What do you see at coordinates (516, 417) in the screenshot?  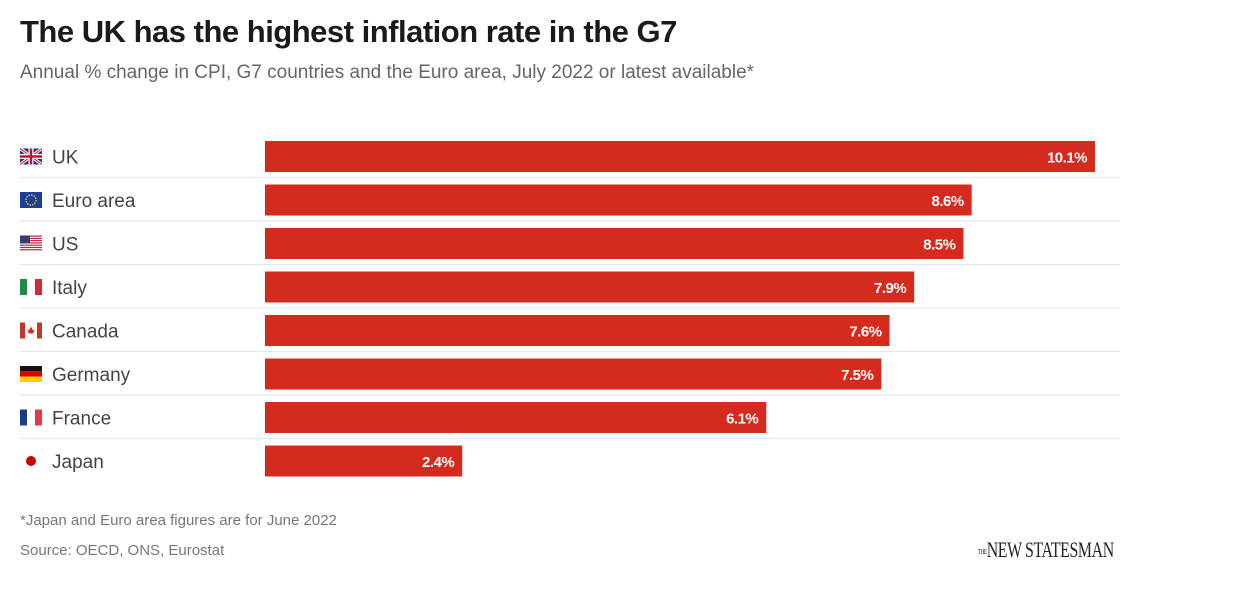 I see `bar-france` at bounding box center [516, 417].